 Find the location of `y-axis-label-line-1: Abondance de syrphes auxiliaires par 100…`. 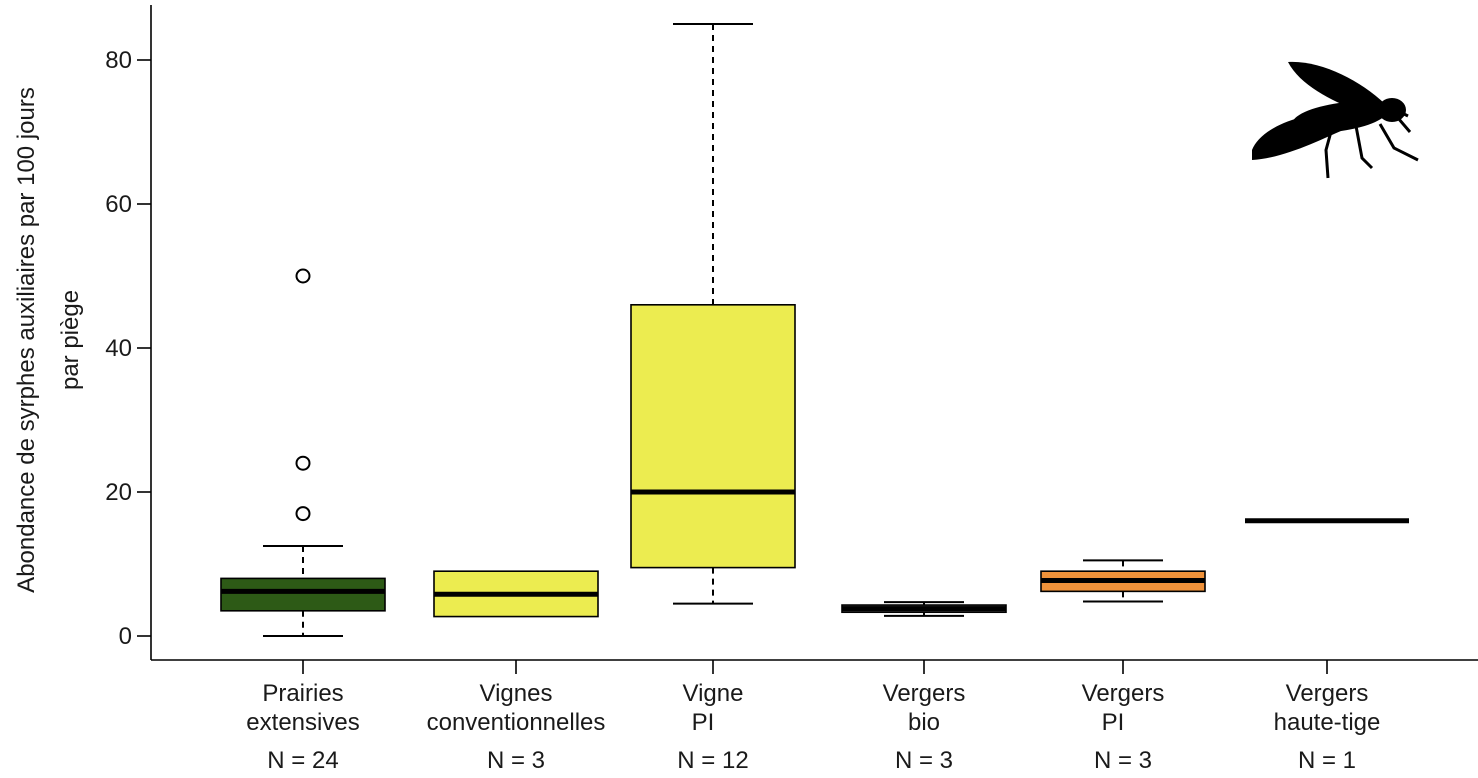

y-axis-label-line-1: Abondance de syrphes auxiliaires par 100… is located at coordinates (26, 340).